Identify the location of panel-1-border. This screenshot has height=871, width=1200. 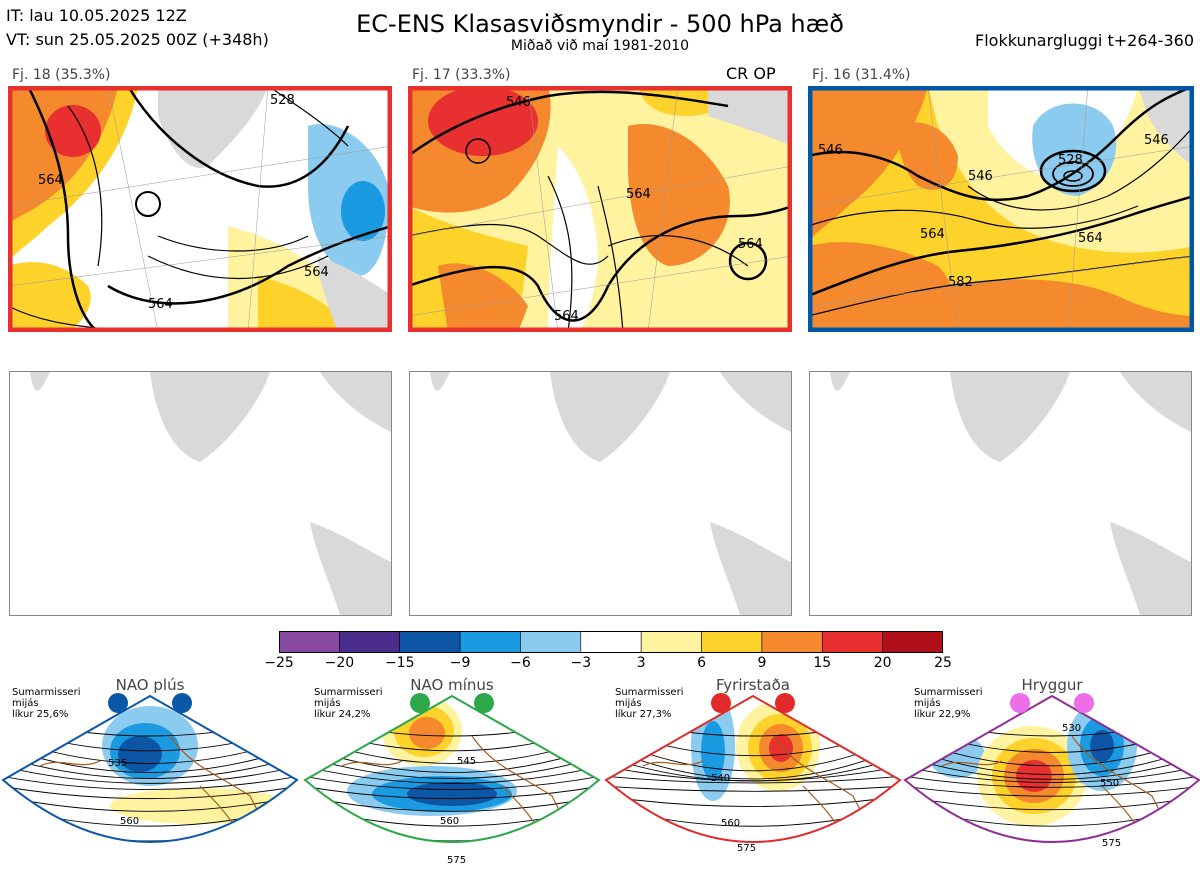
(200, 209).